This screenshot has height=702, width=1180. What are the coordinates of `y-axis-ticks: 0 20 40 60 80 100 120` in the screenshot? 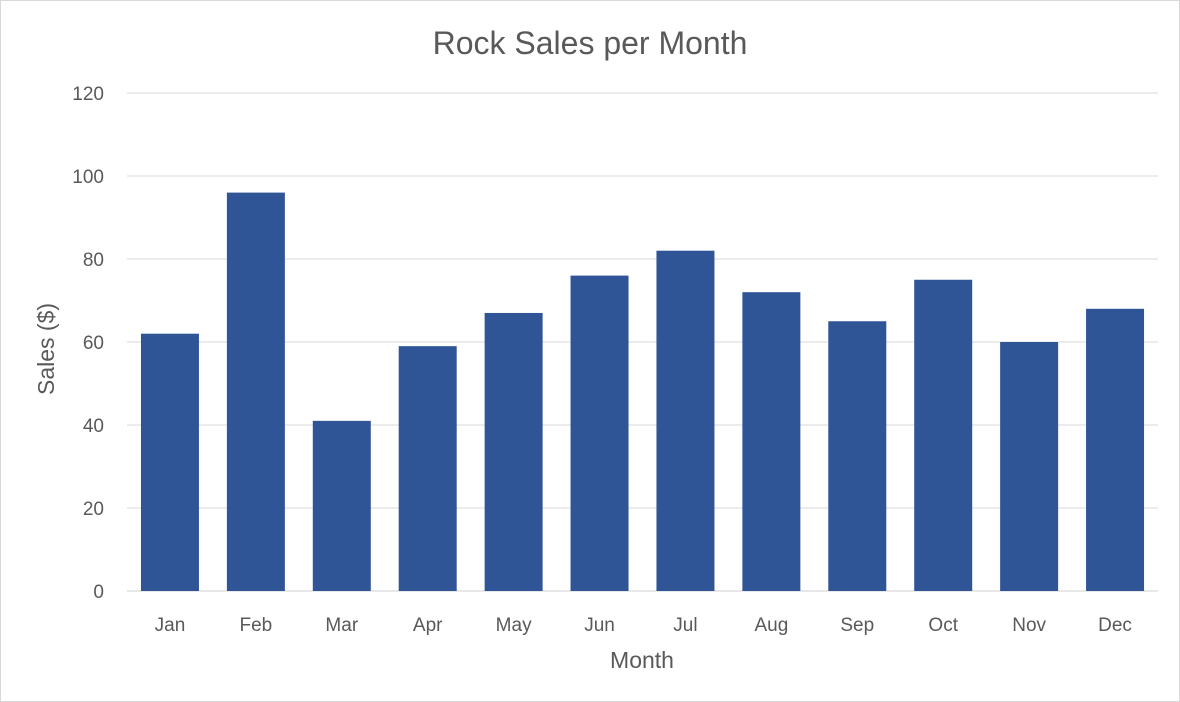 It's located at (88, 343).